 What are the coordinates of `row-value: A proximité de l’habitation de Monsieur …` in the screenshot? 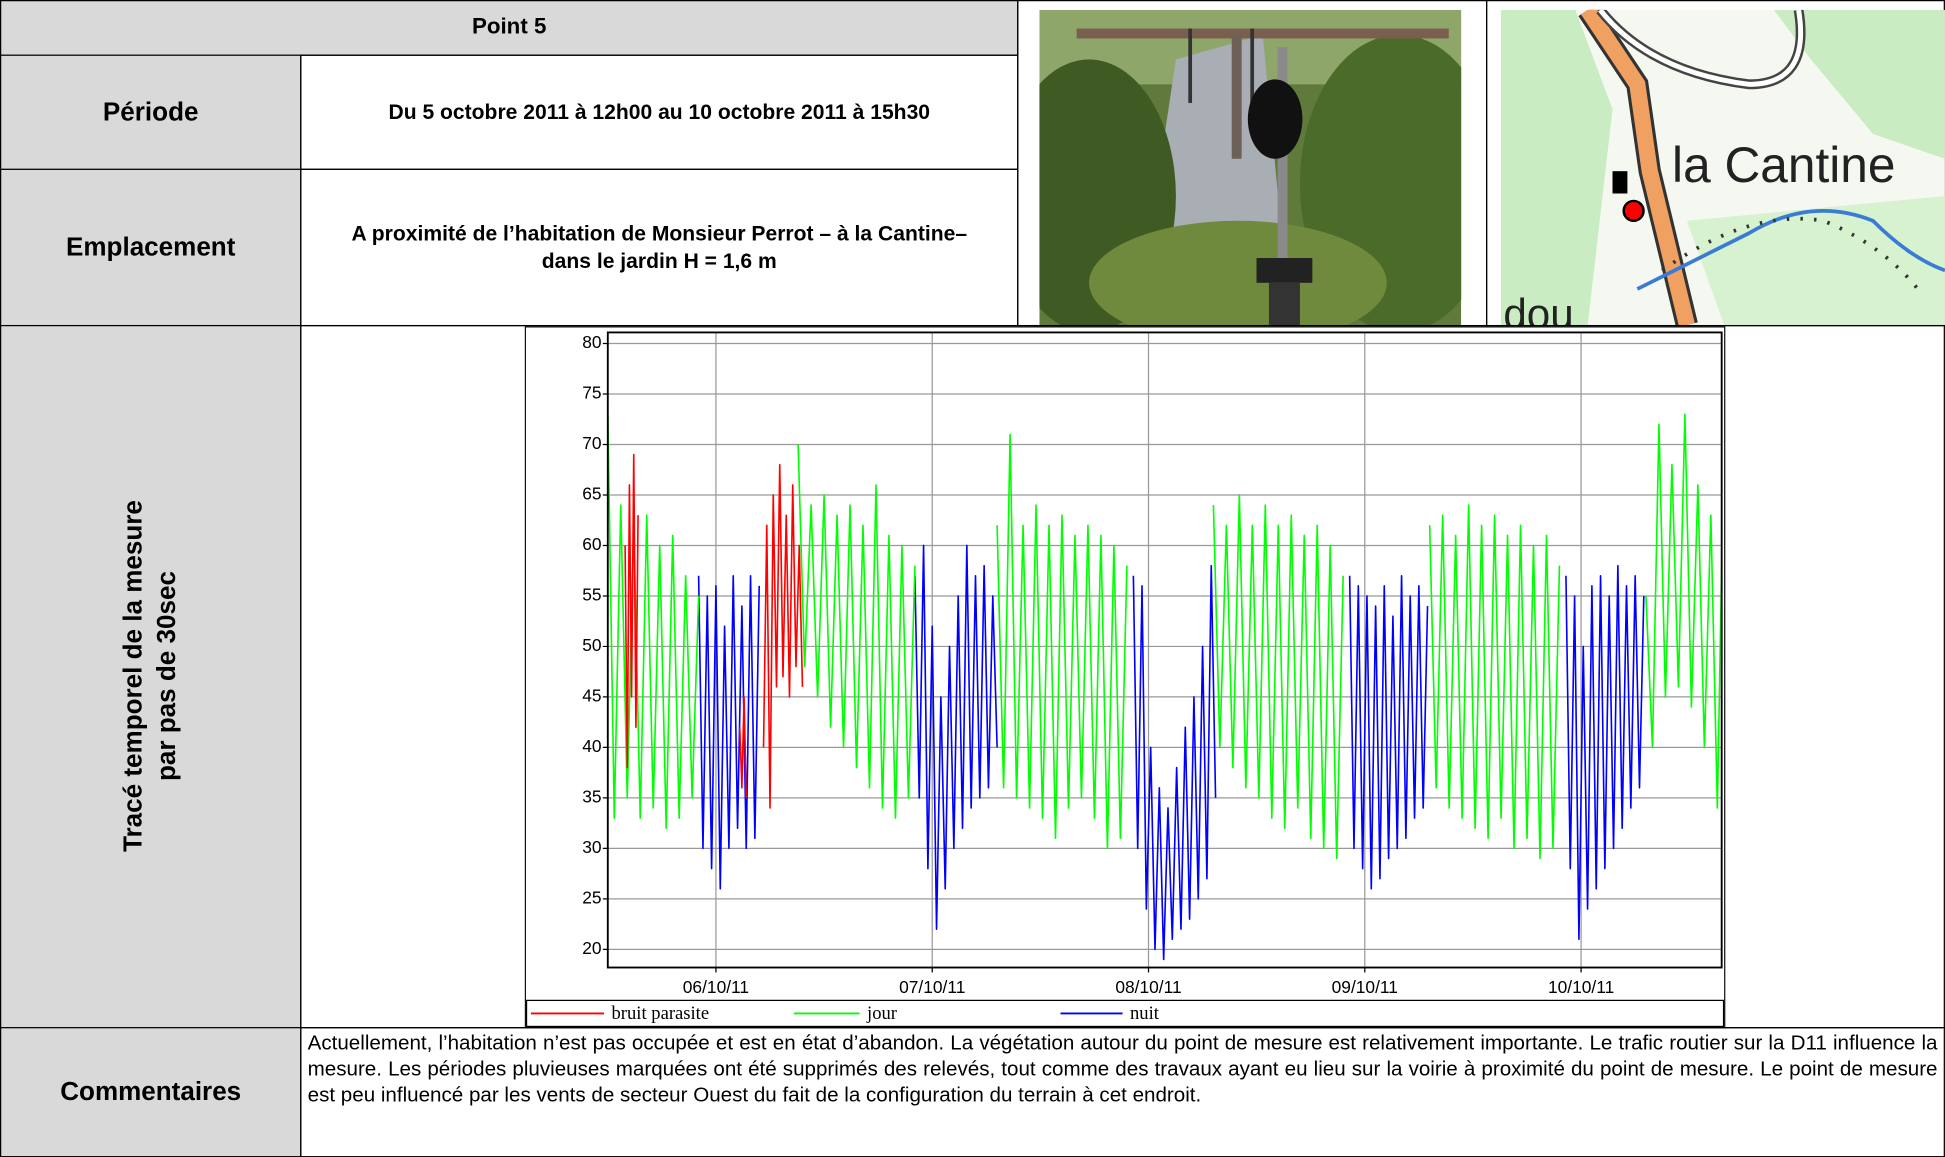 It's located at (659, 247).